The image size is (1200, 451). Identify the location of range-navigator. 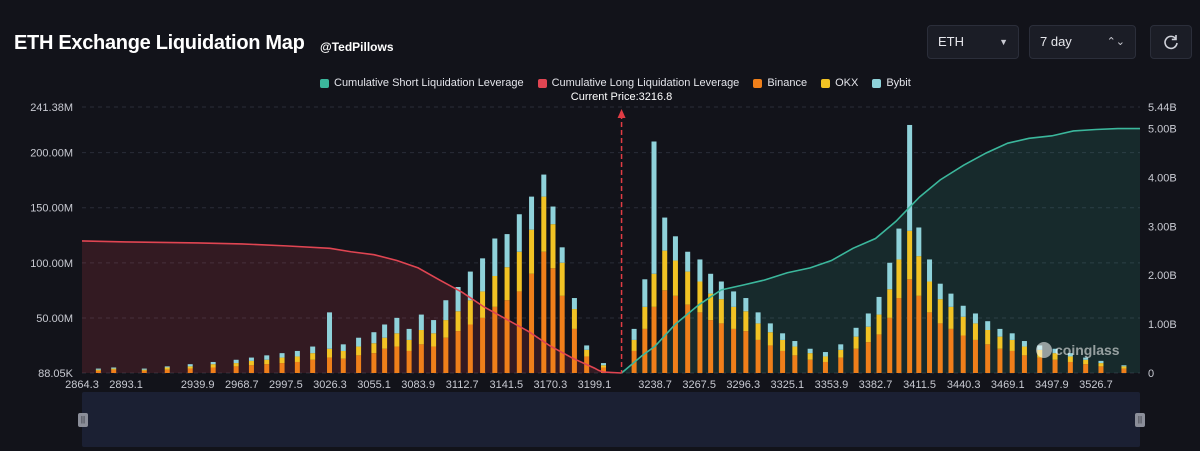
(611, 419).